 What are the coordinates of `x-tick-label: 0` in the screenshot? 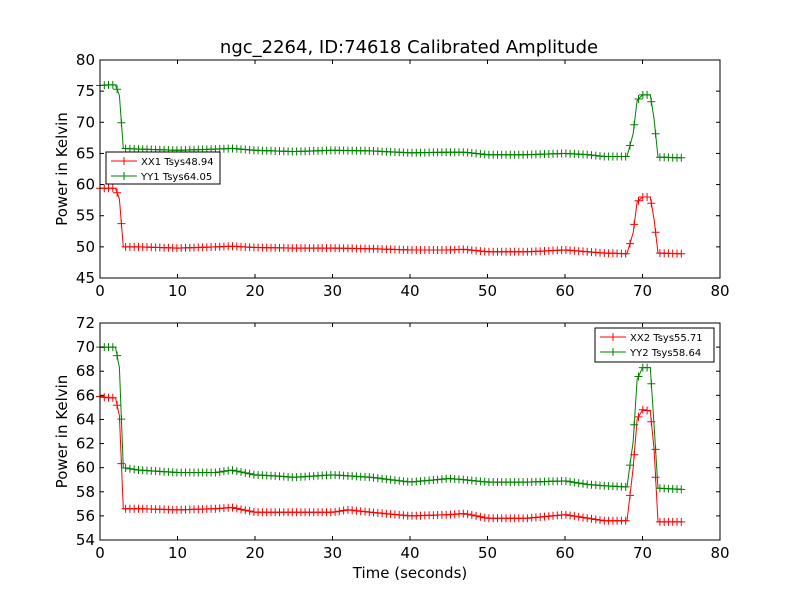 It's located at (100, 291).